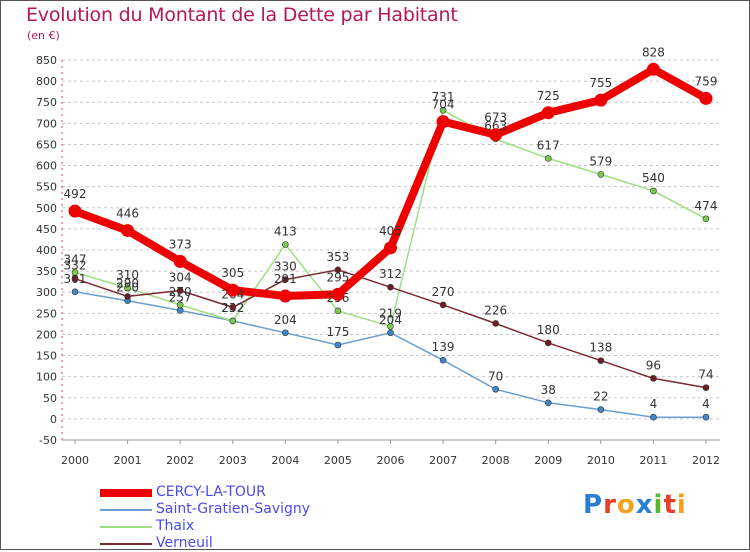 This screenshot has width=750, height=552. I want to click on data-label-verneuil: 330, so click(285, 267).